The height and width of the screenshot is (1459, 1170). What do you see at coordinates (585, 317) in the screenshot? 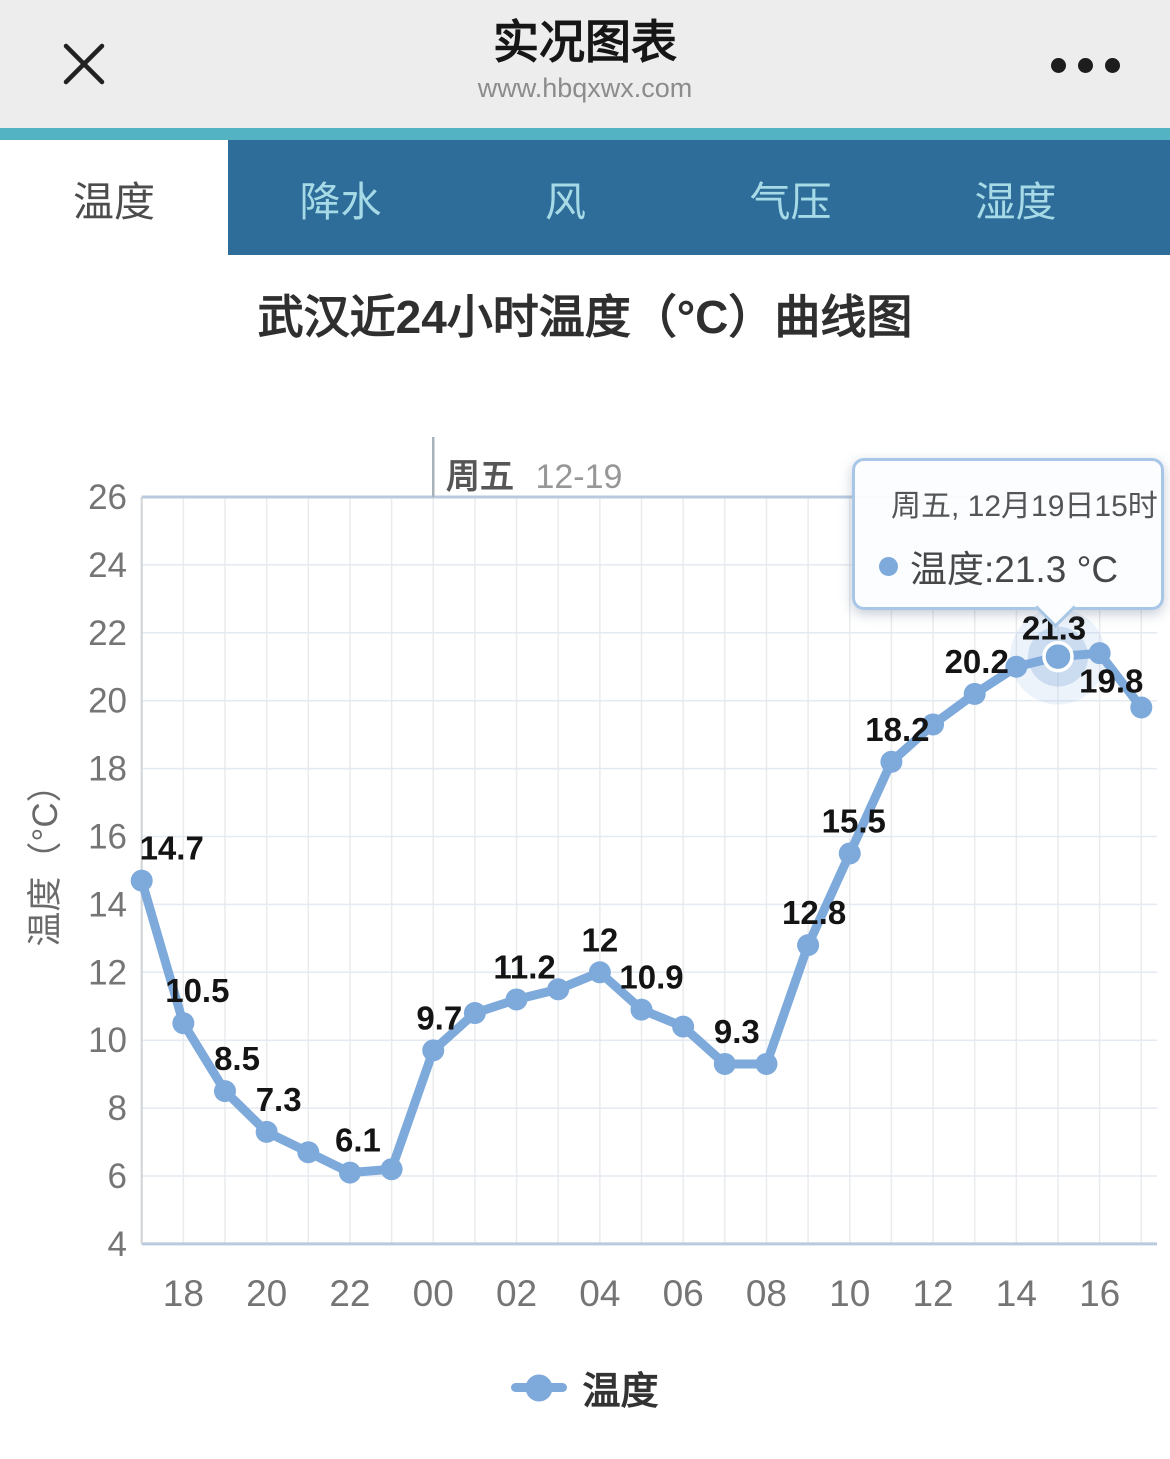
I see `chart-title: 武汉近24小时温度（°C）曲线图` at bounding box center [585, 317].